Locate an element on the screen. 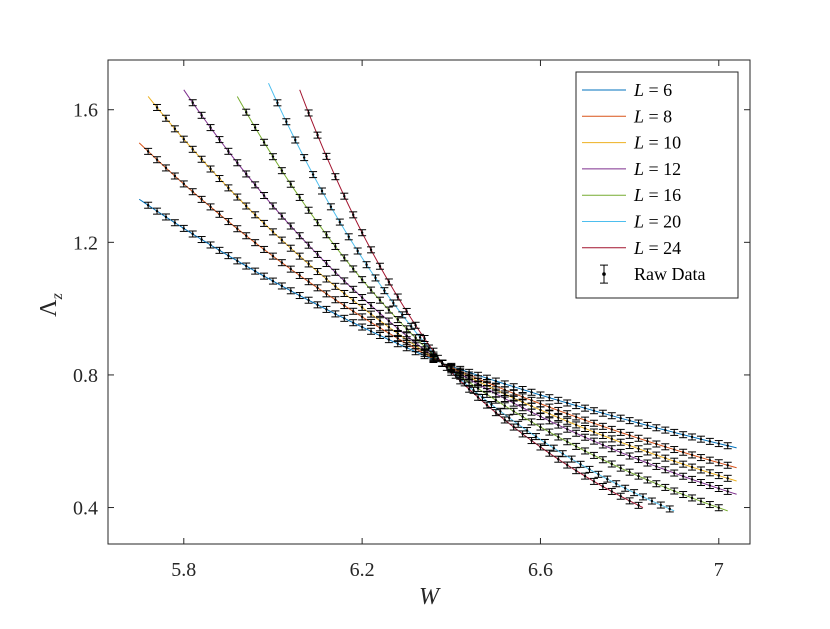  legend-label: L = 10 is located at coordinates (657, 143).